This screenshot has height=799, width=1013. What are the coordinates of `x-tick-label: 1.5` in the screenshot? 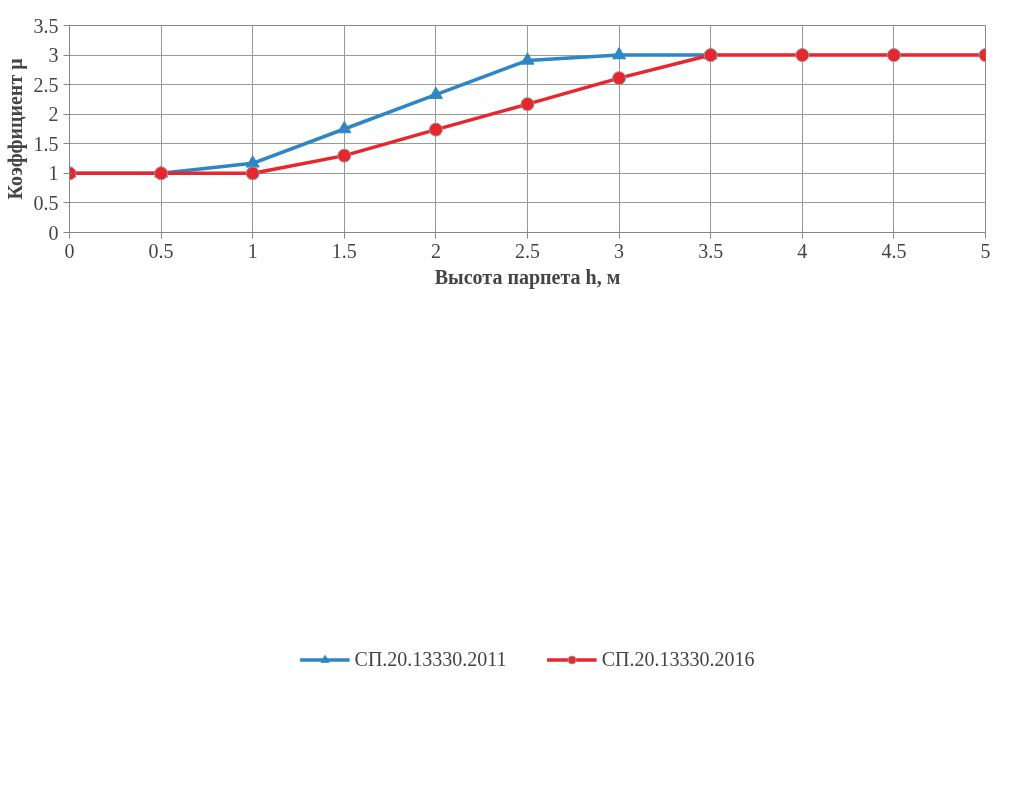 It's located at (344, 250).